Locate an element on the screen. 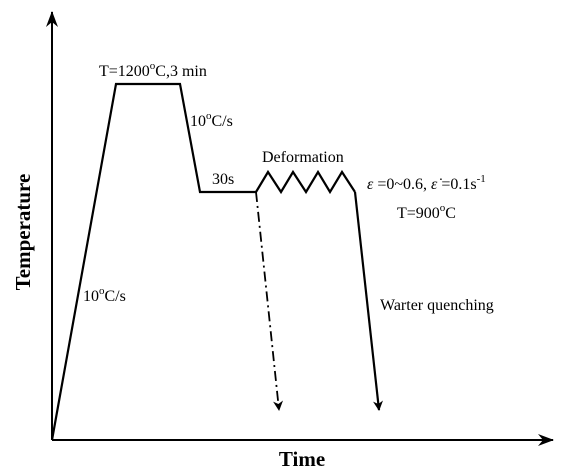 This screenshot has height=476, width=574. air-cooling-dashdot-arrow is located at coordinates (269, 301).